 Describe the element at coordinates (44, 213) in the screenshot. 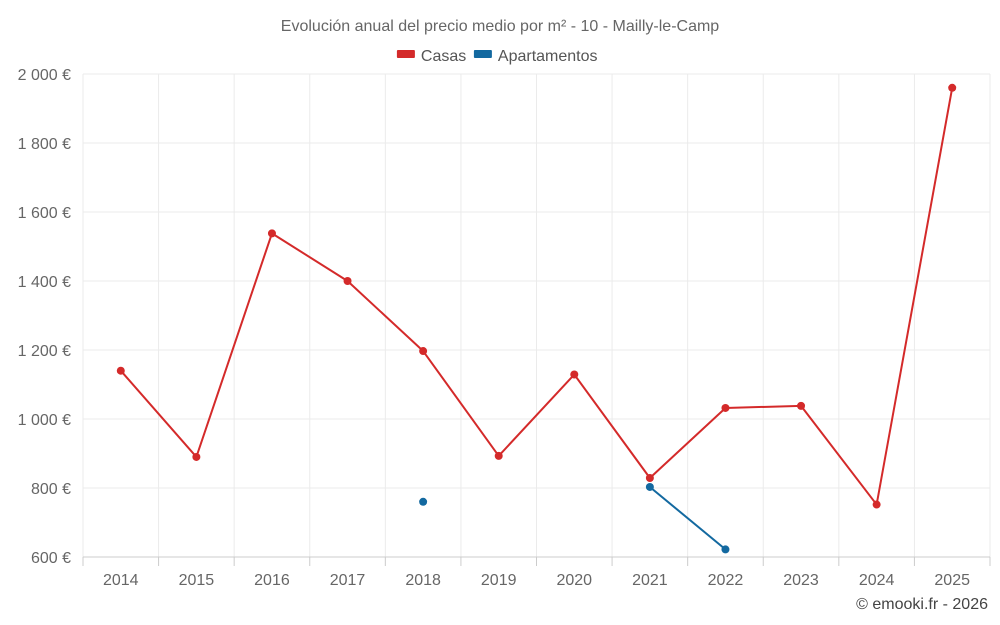

I see `y-tick-label: 1 600 €` at that location.